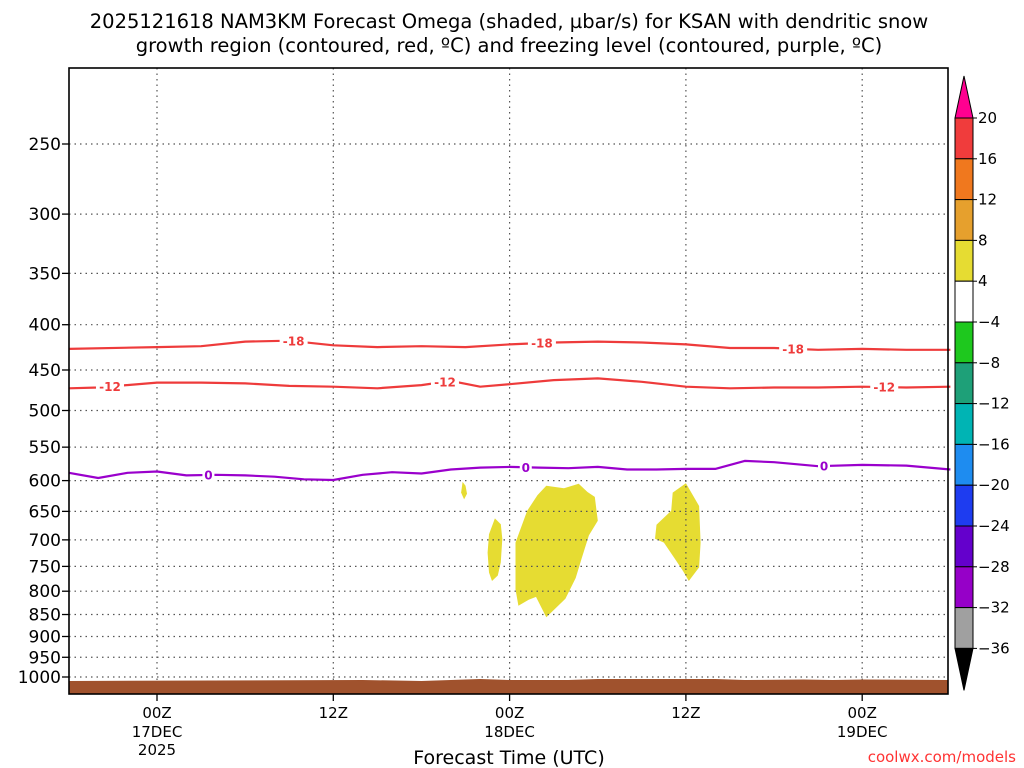 This screenshot has width=1024, height=768. Describe the element at coordinates (45, 512) in the screenshot. I see `y-tick-label: 650` at that location.